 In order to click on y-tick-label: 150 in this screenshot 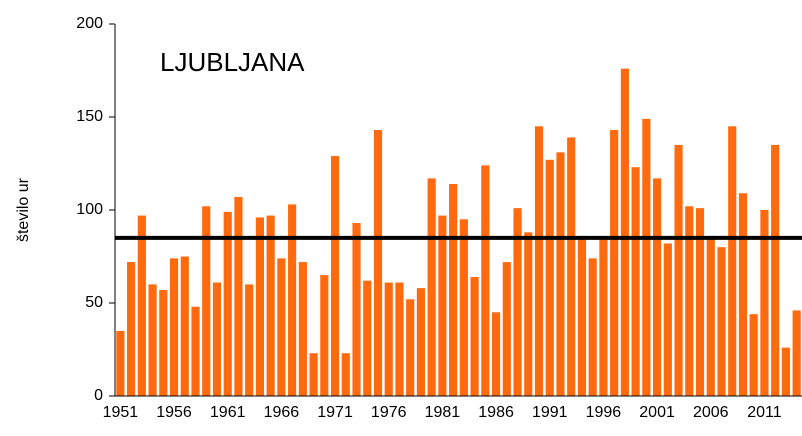, I will do `click(89, 116)`.